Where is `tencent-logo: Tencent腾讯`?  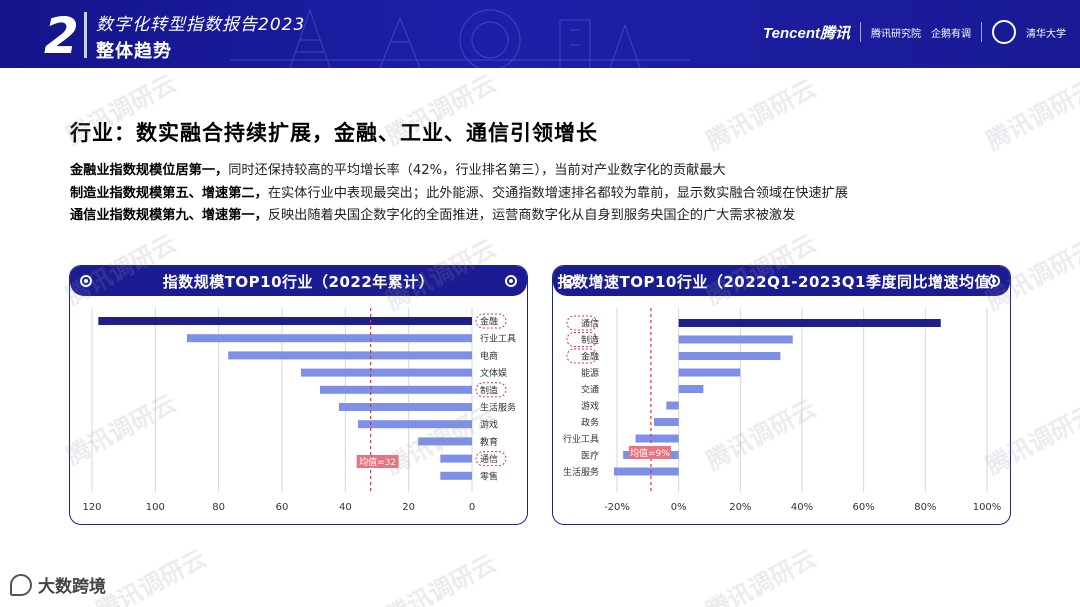 tencent-logo: Tencent腾讯 is located at coordinates (806, 33).